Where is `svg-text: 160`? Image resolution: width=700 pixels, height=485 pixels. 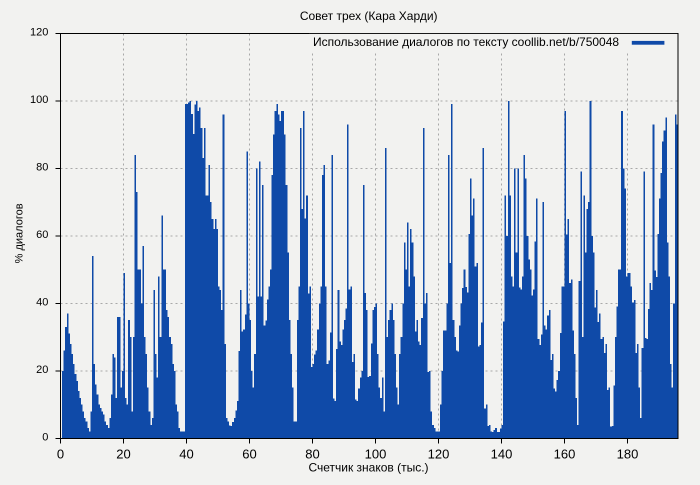 svg-text: 160 is located at coordinates (565, 454).